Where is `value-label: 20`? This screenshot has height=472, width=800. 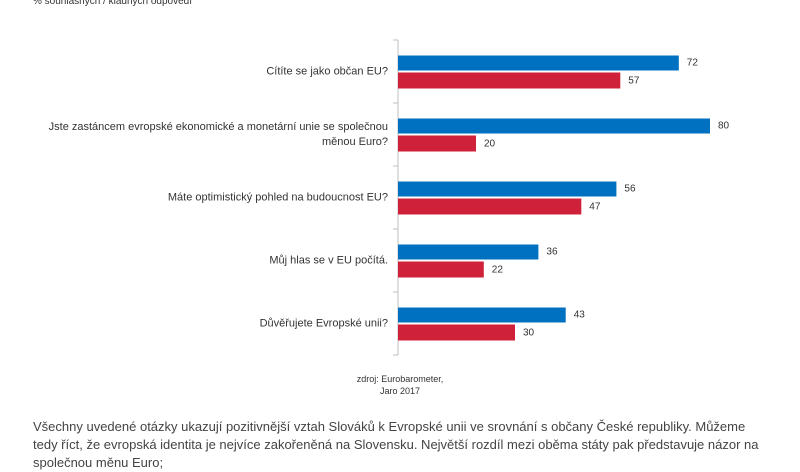 value-label: 20 is located at coordinates (490, 143).